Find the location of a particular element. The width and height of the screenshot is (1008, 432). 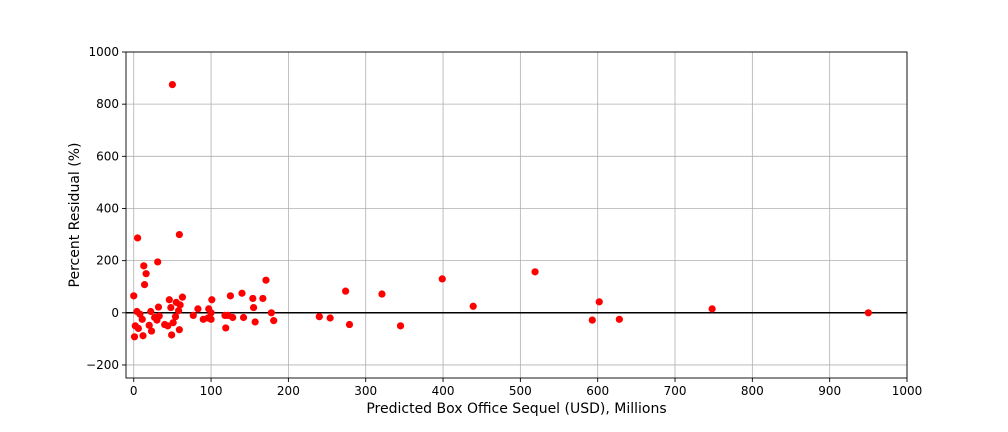

y-tick-label: 600 is located at coordinates (107, 156).